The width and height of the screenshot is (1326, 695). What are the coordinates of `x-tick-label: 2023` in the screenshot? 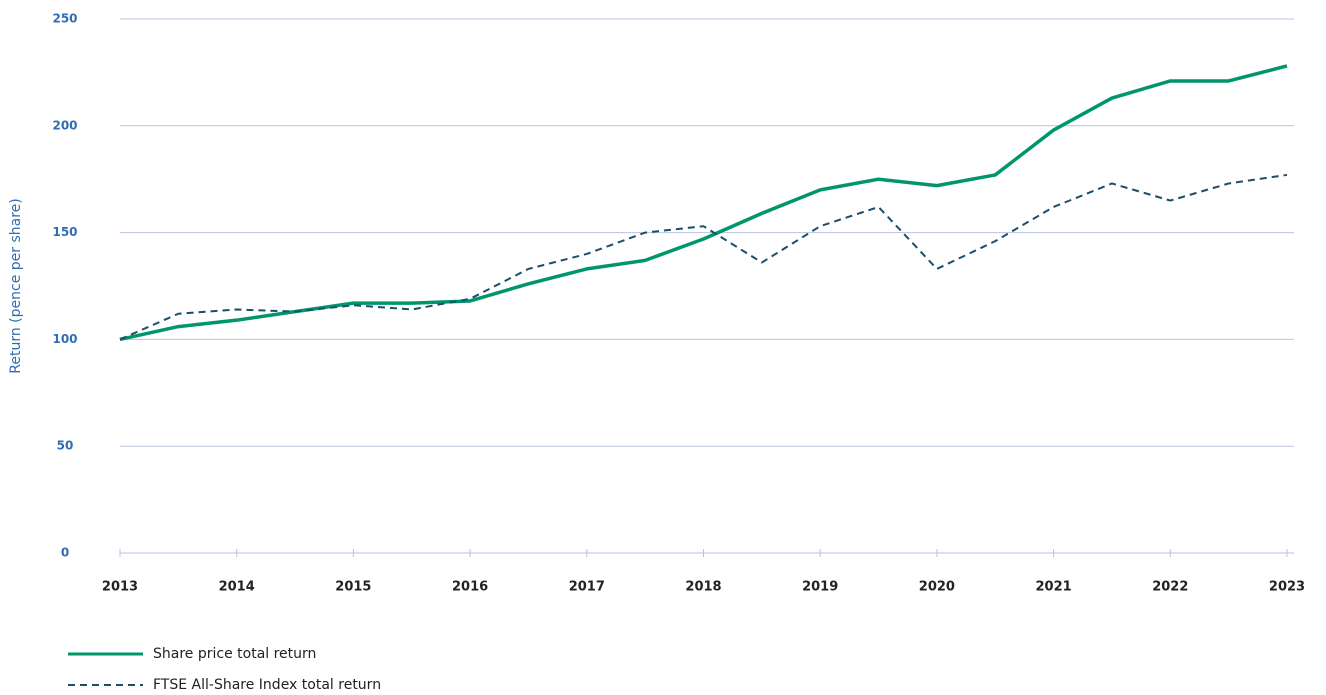 It's located at (1287, 587).